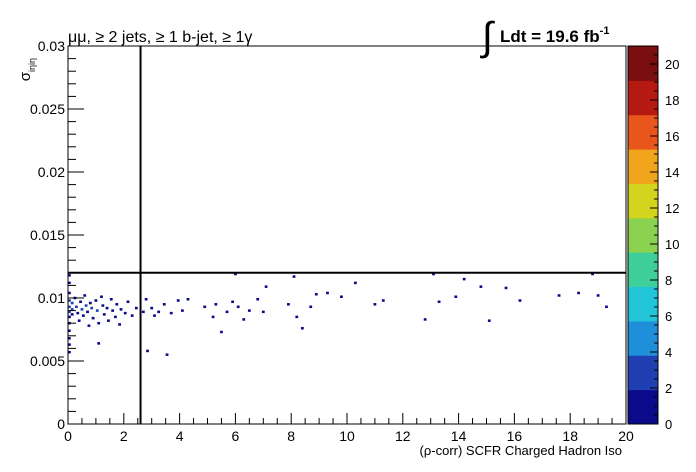 Image resolution: width=696 pixels, height=472 pixels. What do you see at coordinates (672, 244) in the screenshot?
I see `z-tick-label: 10` at bounding box center [672, 244].